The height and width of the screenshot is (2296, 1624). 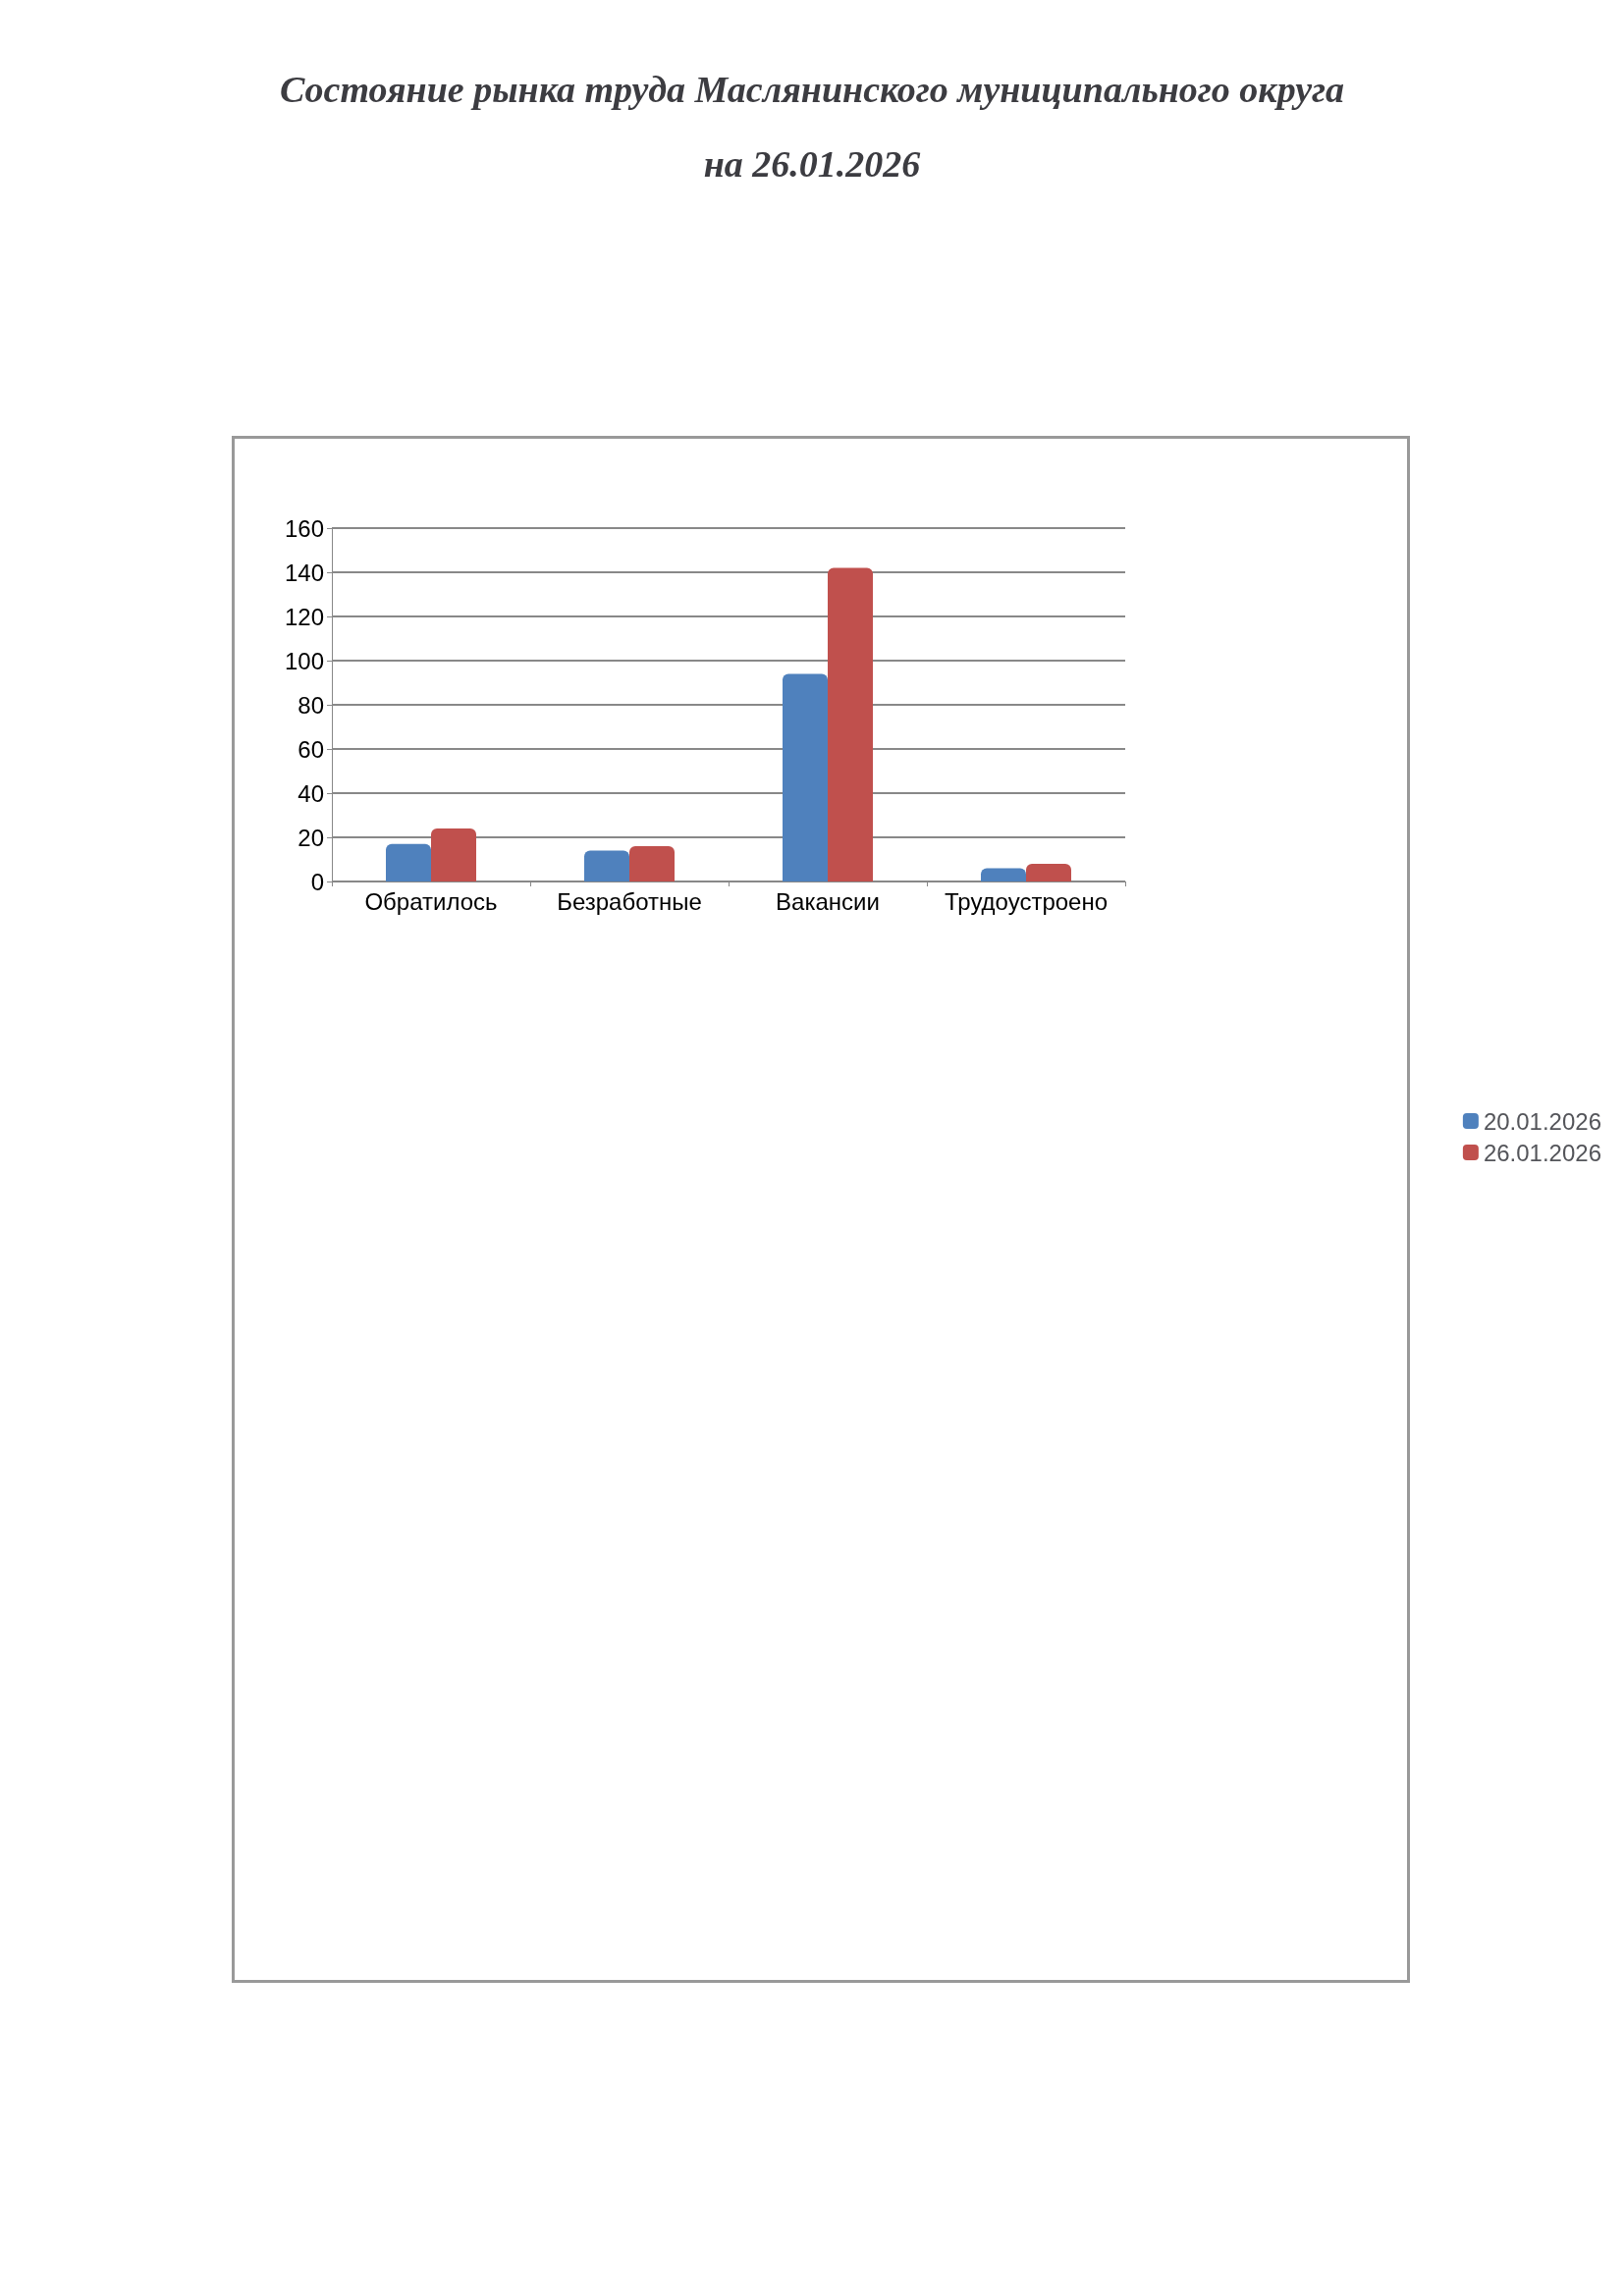 What do you see at coordinates (1542, 1152) in the screenshot?
I see `legend-label: 26.01.2026` at bounding box center [1542, 1152].